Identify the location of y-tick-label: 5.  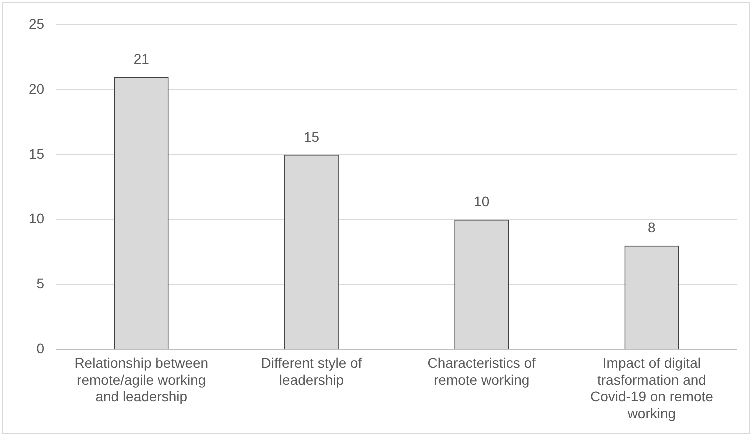
(40, 284).